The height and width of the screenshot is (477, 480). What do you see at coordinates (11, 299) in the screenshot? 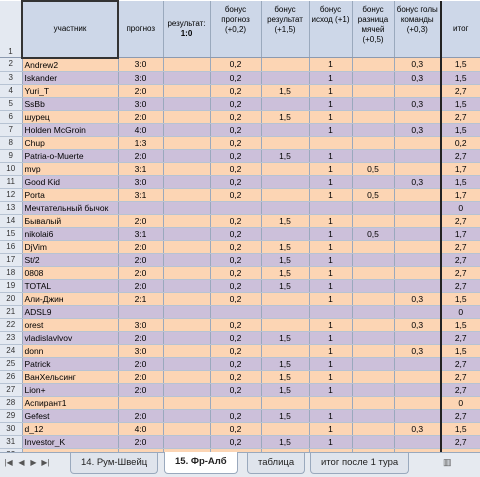
I see `row-number: 20` at bounding box center [11, 299].